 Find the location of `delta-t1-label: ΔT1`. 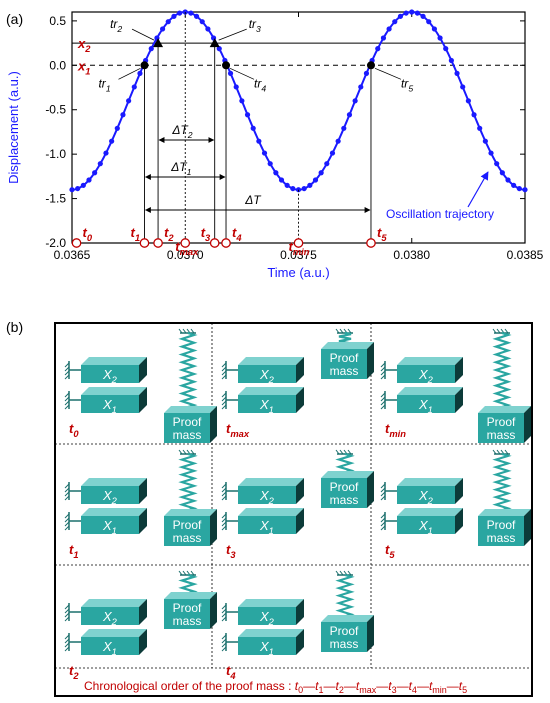

delta-t1-label: ΔT1 is located at coordinates (180, 168).